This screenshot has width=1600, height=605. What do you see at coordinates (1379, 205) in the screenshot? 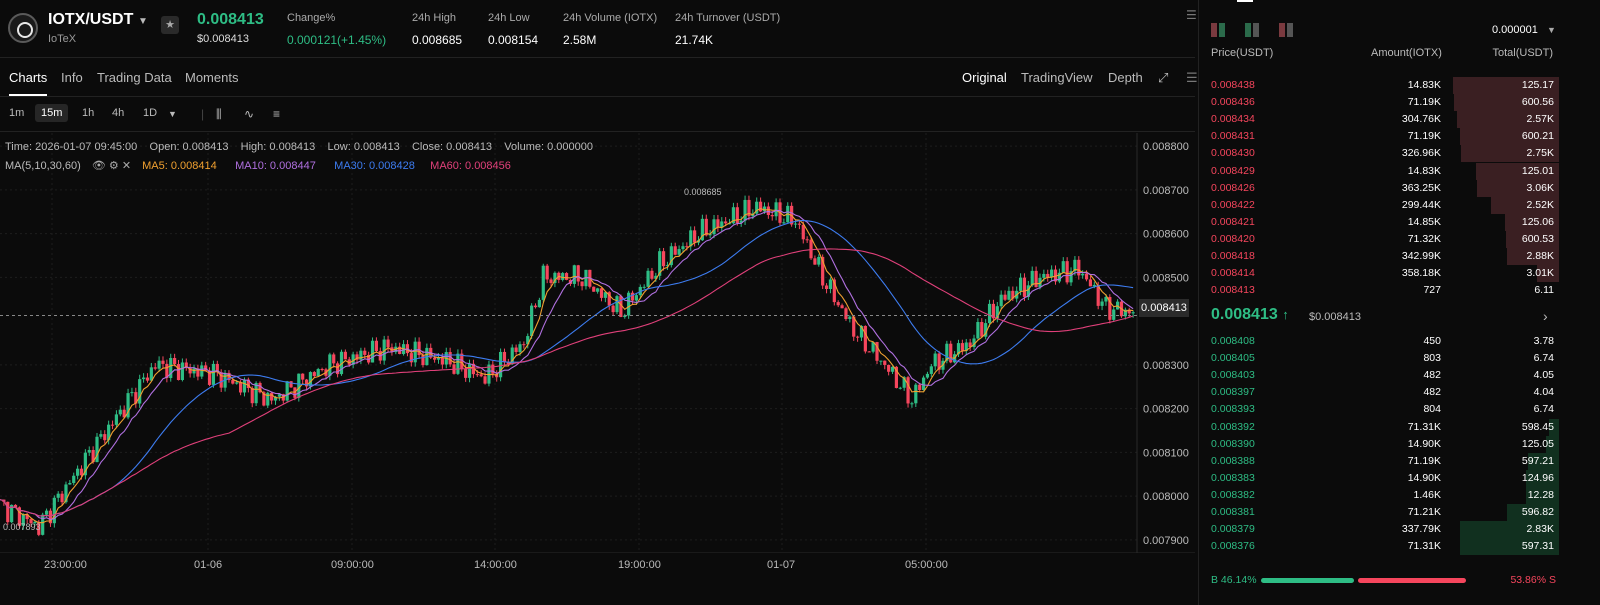
I see `ask-row: 0.008422 299.44K 2.52K` at bounding box center [1379, 205].